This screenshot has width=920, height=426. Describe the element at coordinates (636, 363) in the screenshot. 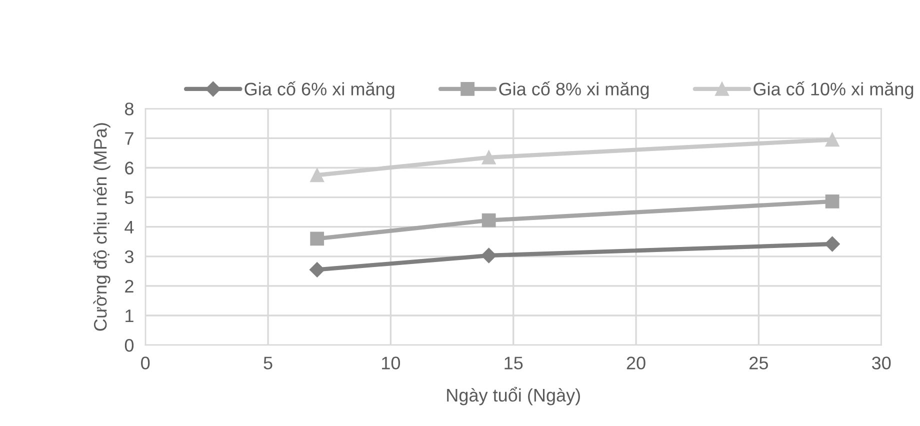

I see `x-tick-label: 20` at that location.